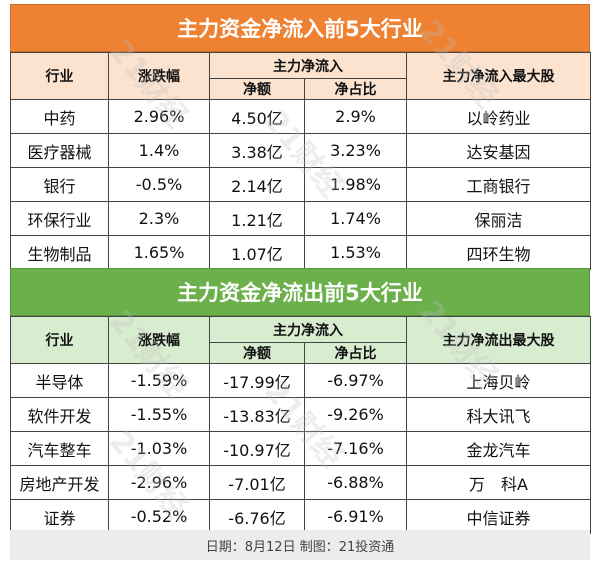 This screenshot has width=600, height=569. Describe the element at coordinates (59, 414) in the screenshot. I see `cell-industry: 软件开发` at that location.